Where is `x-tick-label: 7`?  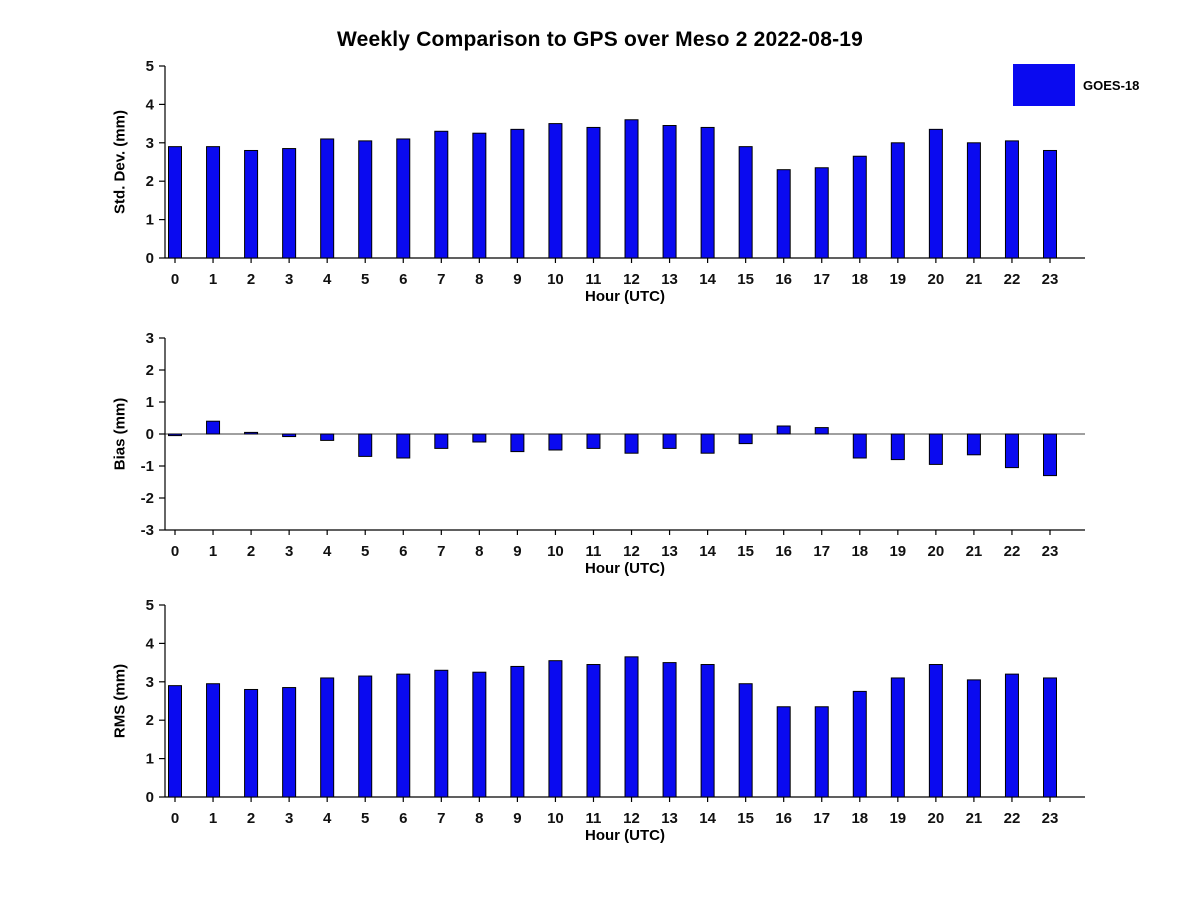 x-tick-label: 7 is located at coordinates (441, 818).